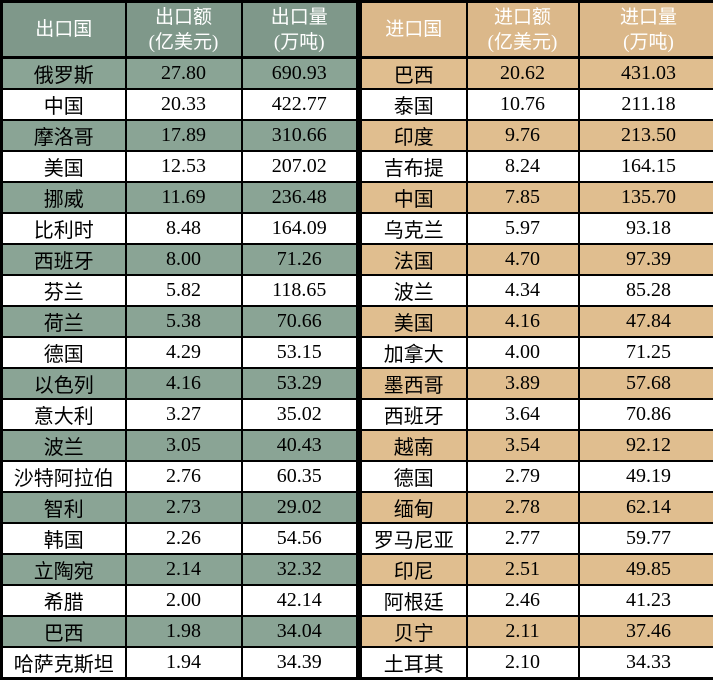 The width and height of the screenshot is (713, 680). Describe the element at coordinates (646, 259) in the screenshot. I see `value-cell: 97.39` at that location.